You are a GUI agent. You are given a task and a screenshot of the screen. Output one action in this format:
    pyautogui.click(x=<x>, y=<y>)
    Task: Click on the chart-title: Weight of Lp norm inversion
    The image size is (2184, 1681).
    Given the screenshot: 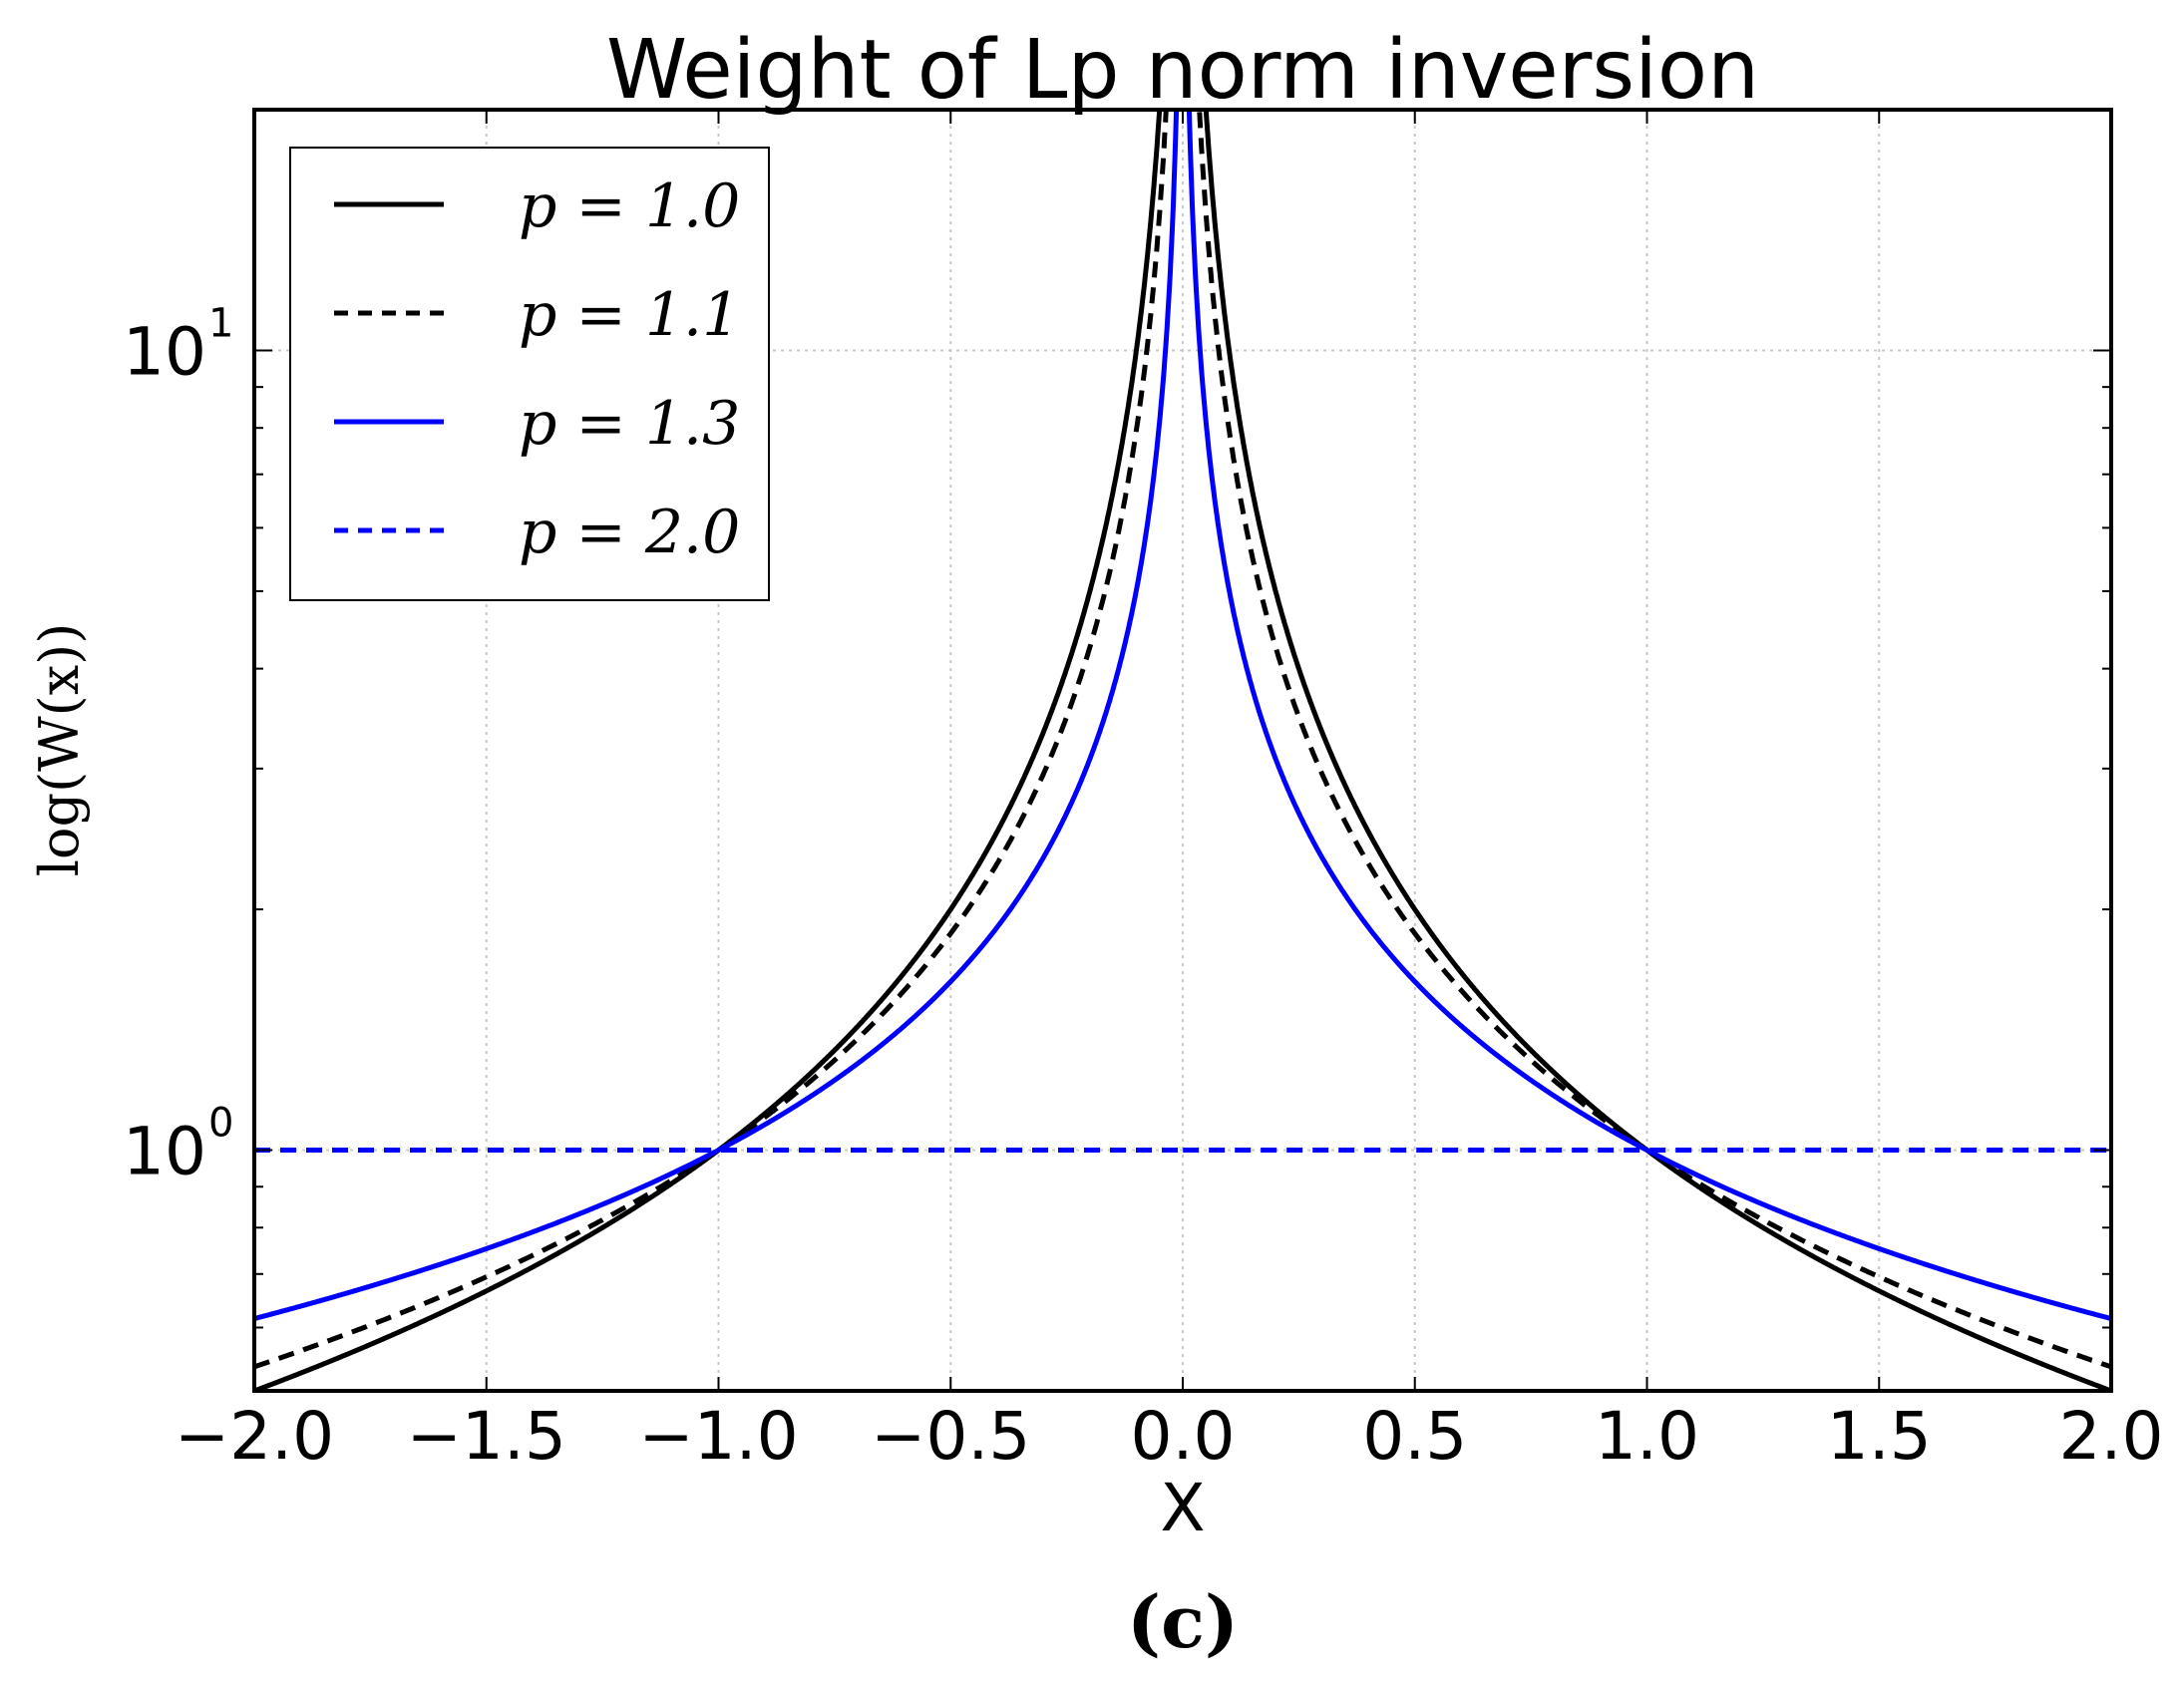 What is the action you would take?
    pyautogui.click(x=1182, y=70)
    